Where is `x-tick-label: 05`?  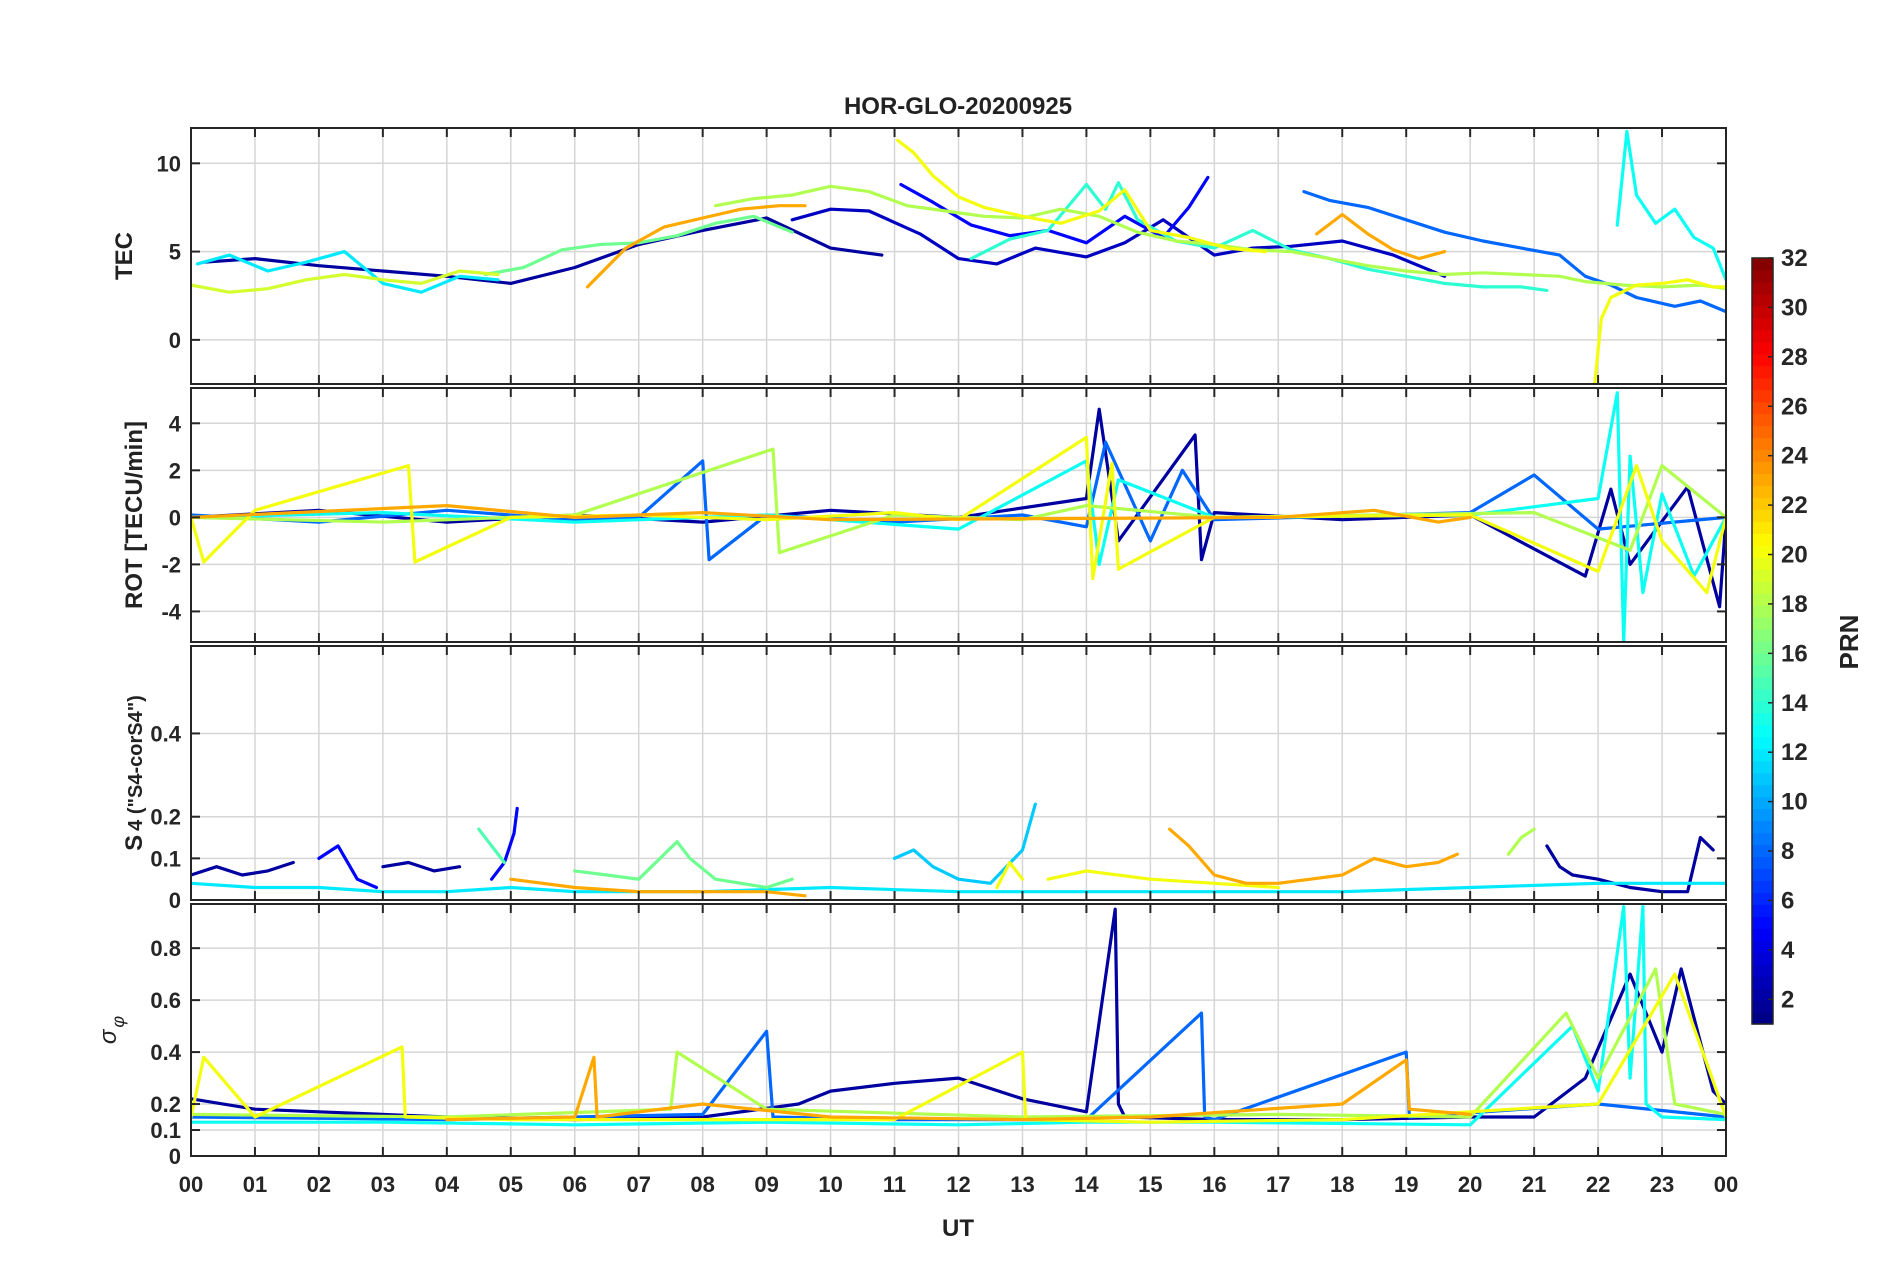 x-tick-label: 05 is located at coordinates (511, 1184).